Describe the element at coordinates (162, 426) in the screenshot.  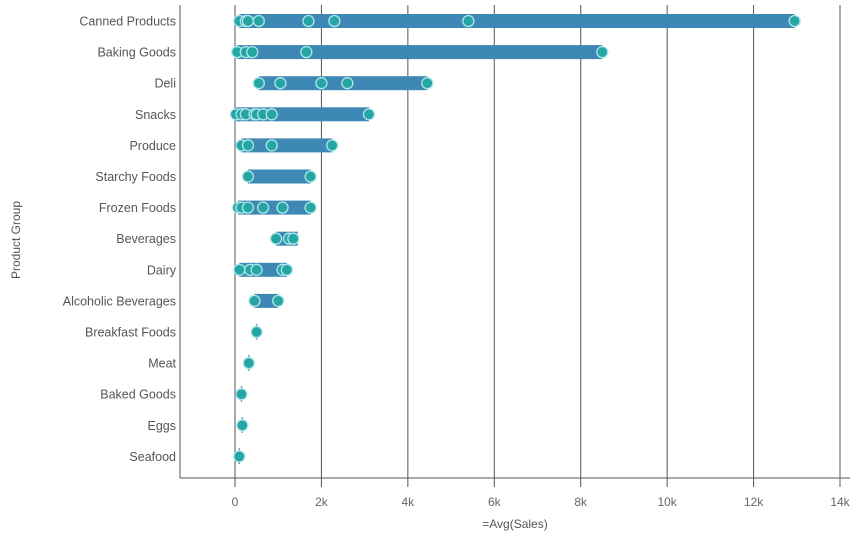
I see `category-label: Eggs` at that location.